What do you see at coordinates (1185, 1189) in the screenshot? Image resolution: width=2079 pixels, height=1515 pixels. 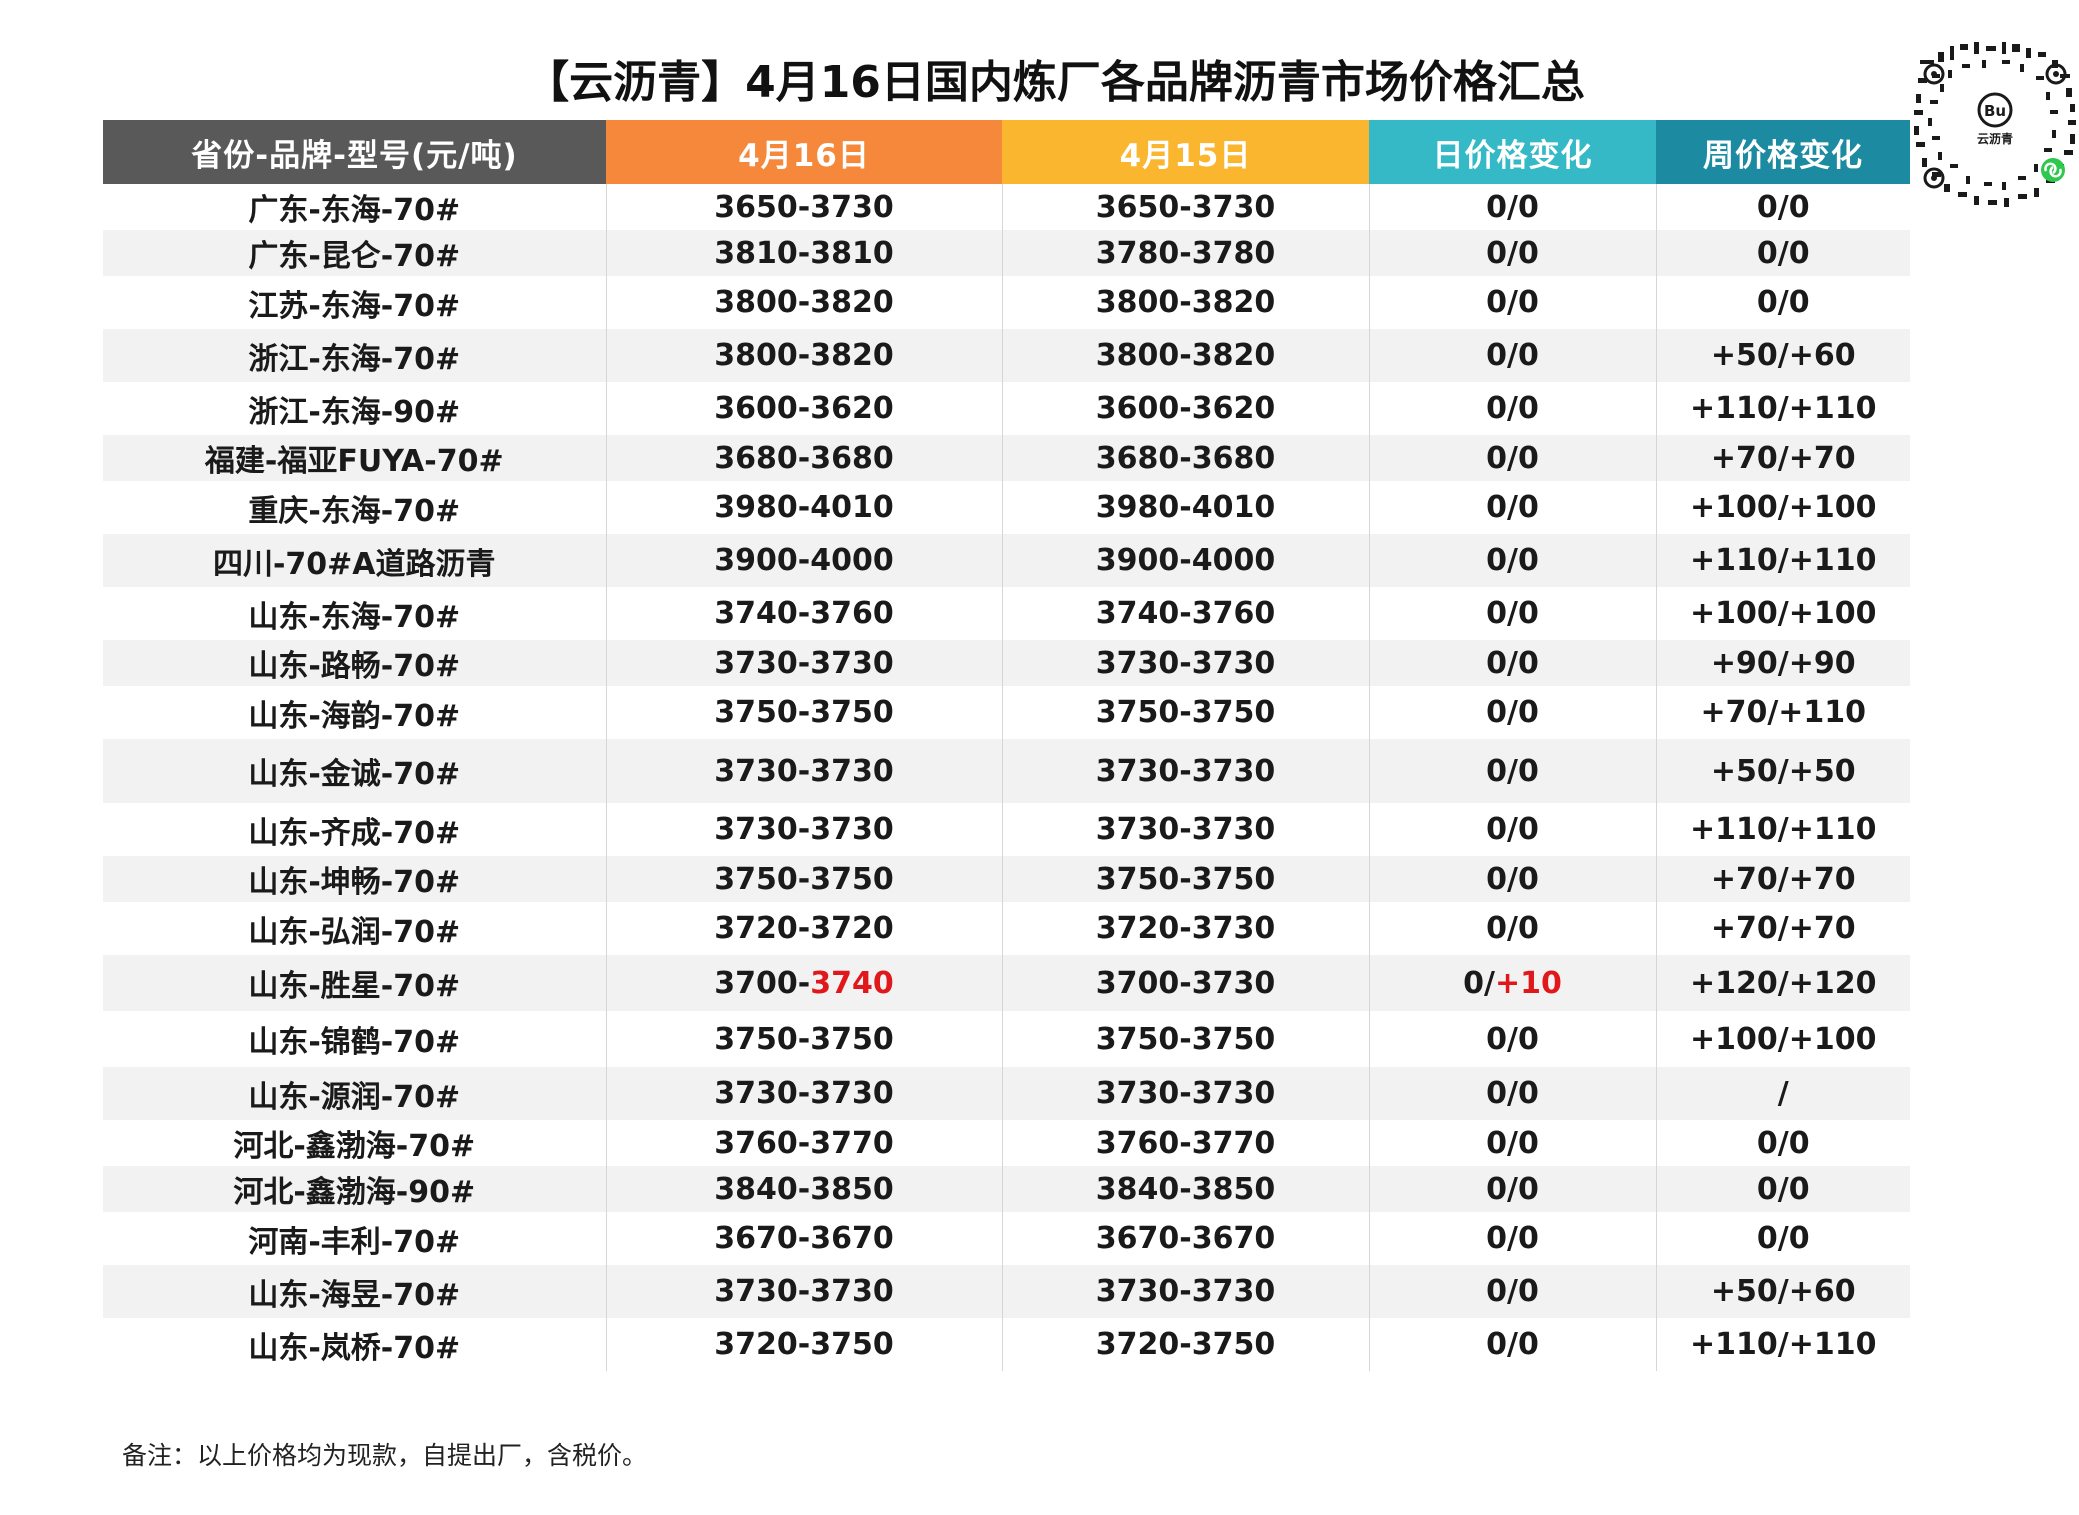 I see `price-apr15-cell: 3840-3850` at bounding box center [1185, 1189].